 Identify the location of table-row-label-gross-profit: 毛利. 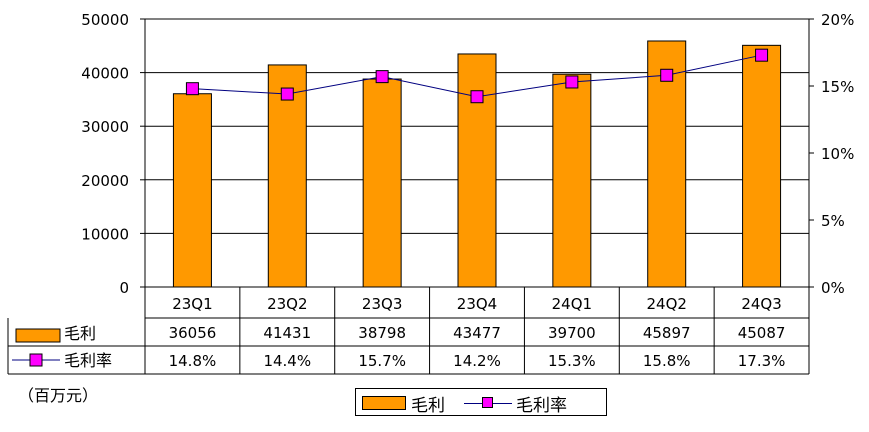
(80, 333).